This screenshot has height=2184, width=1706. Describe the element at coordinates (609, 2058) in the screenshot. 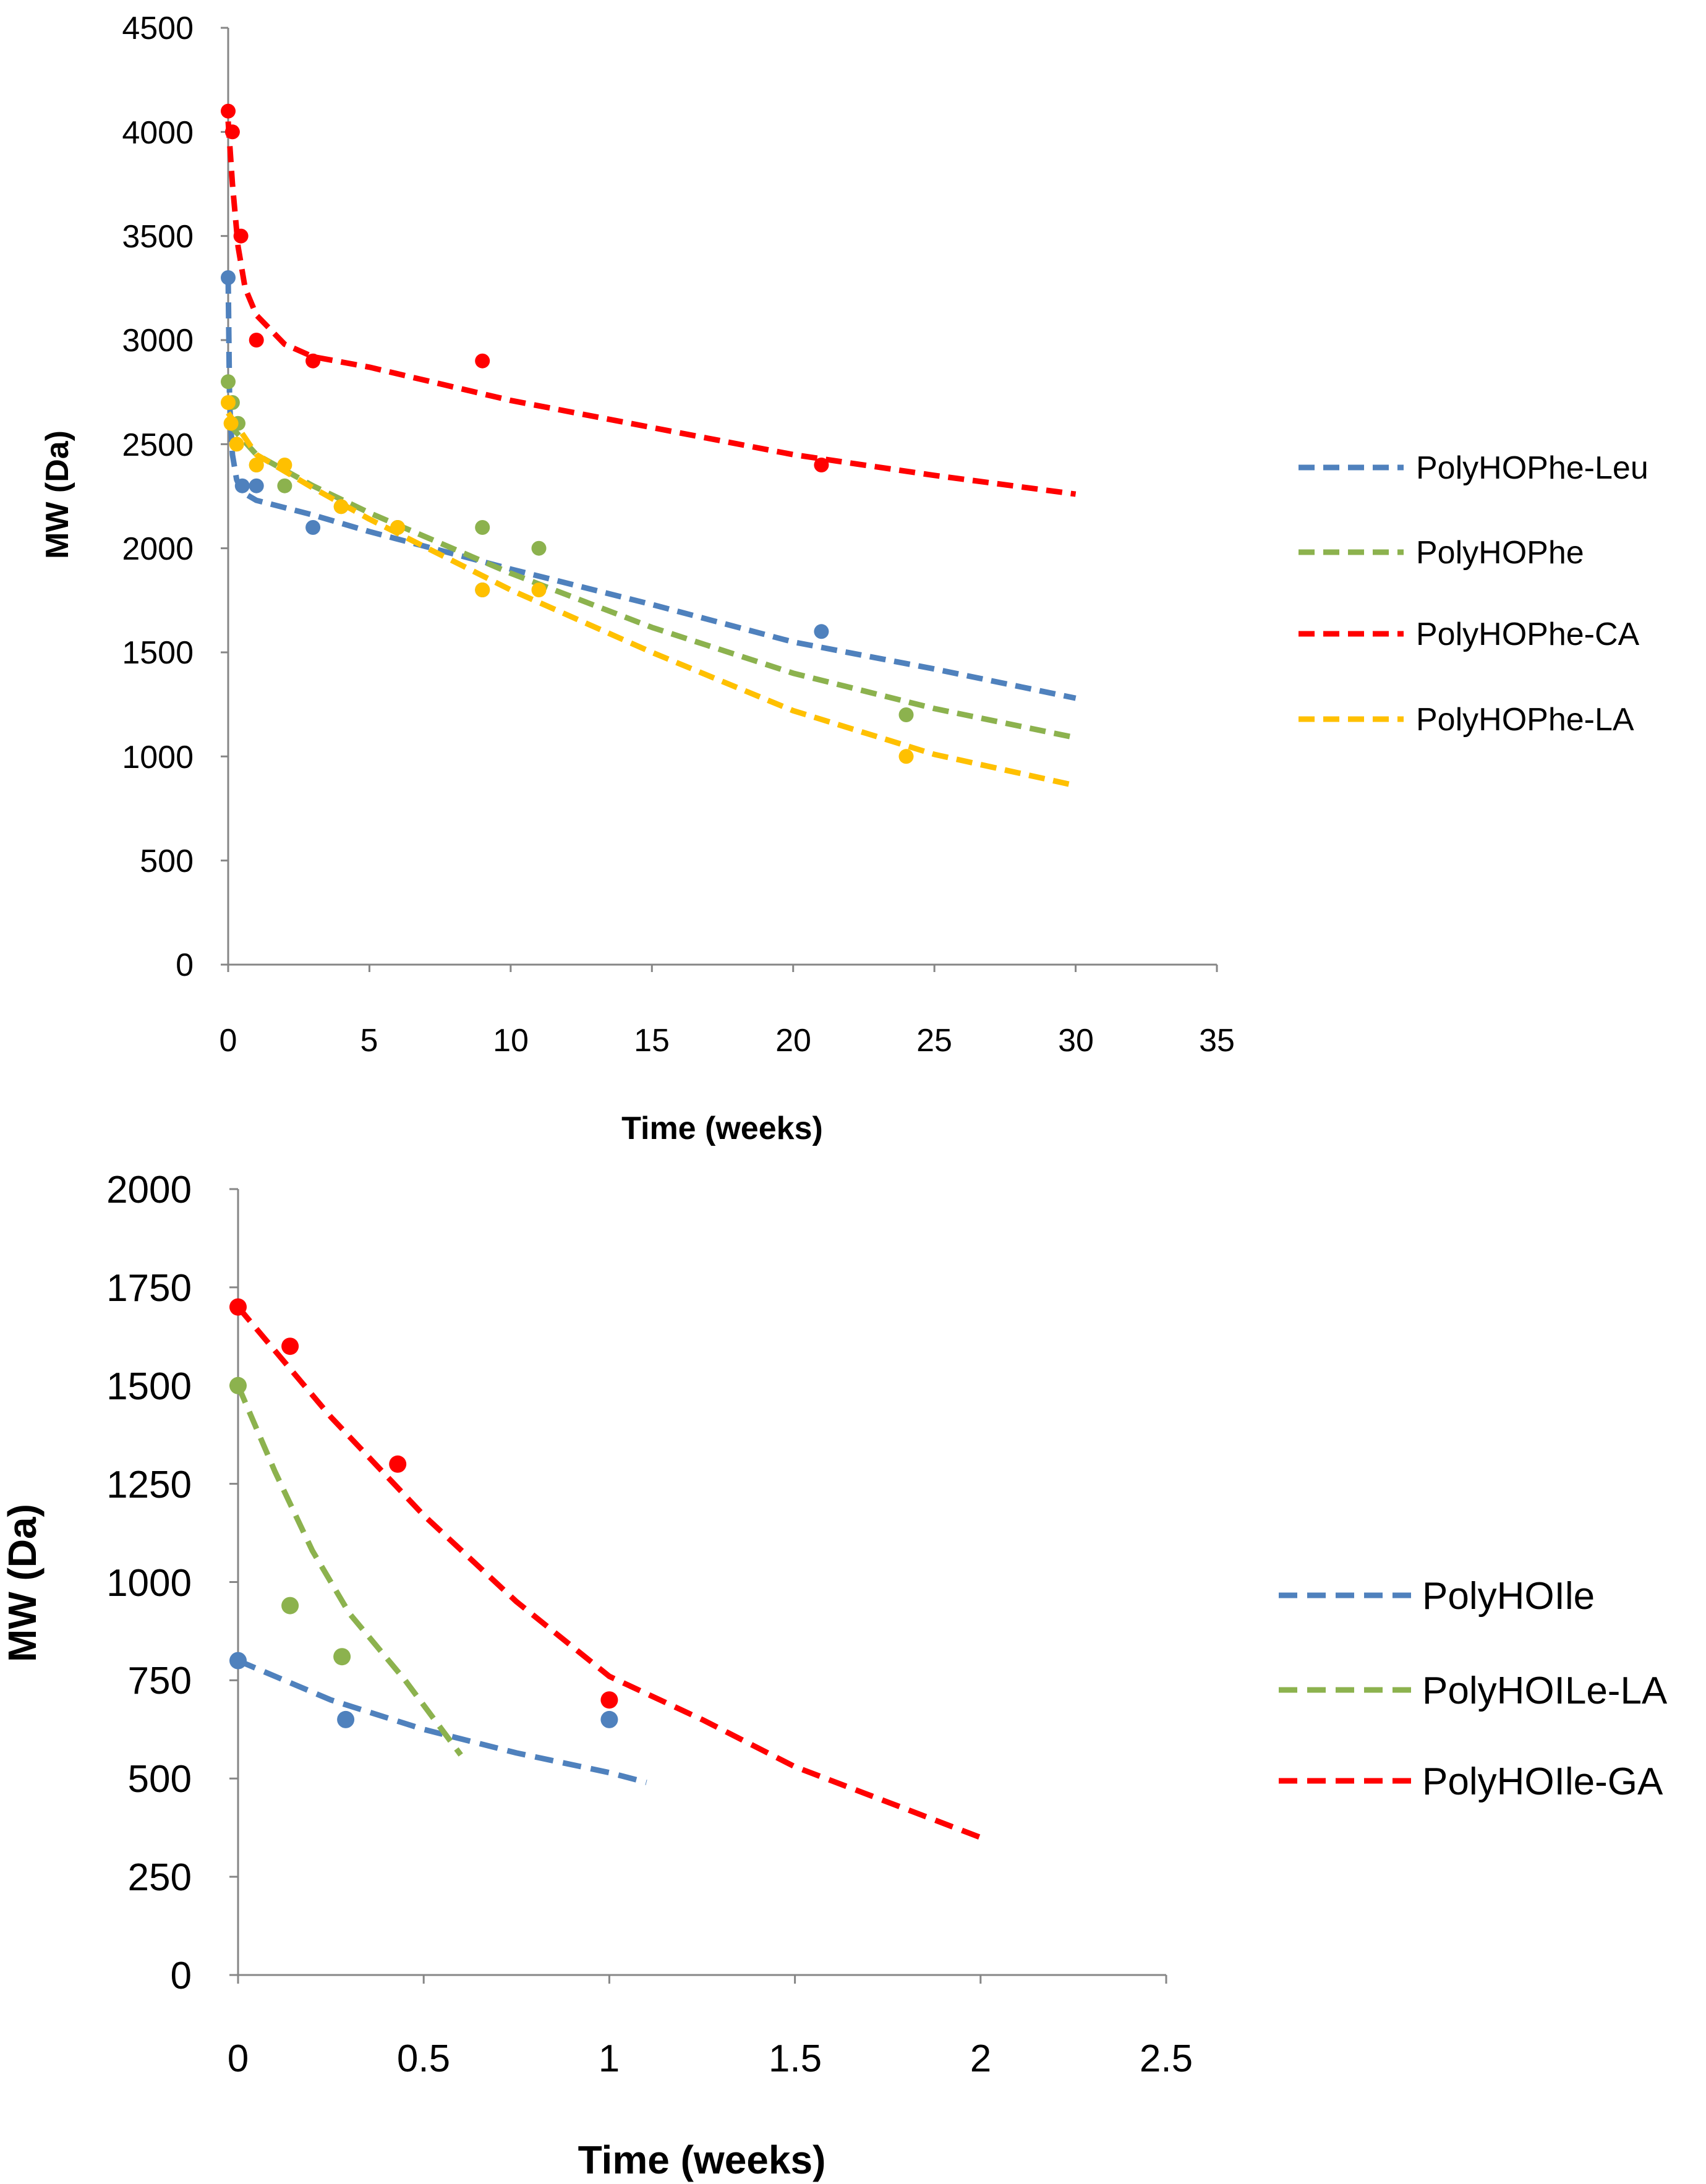

I see `x-tick-label: 1` at that location.